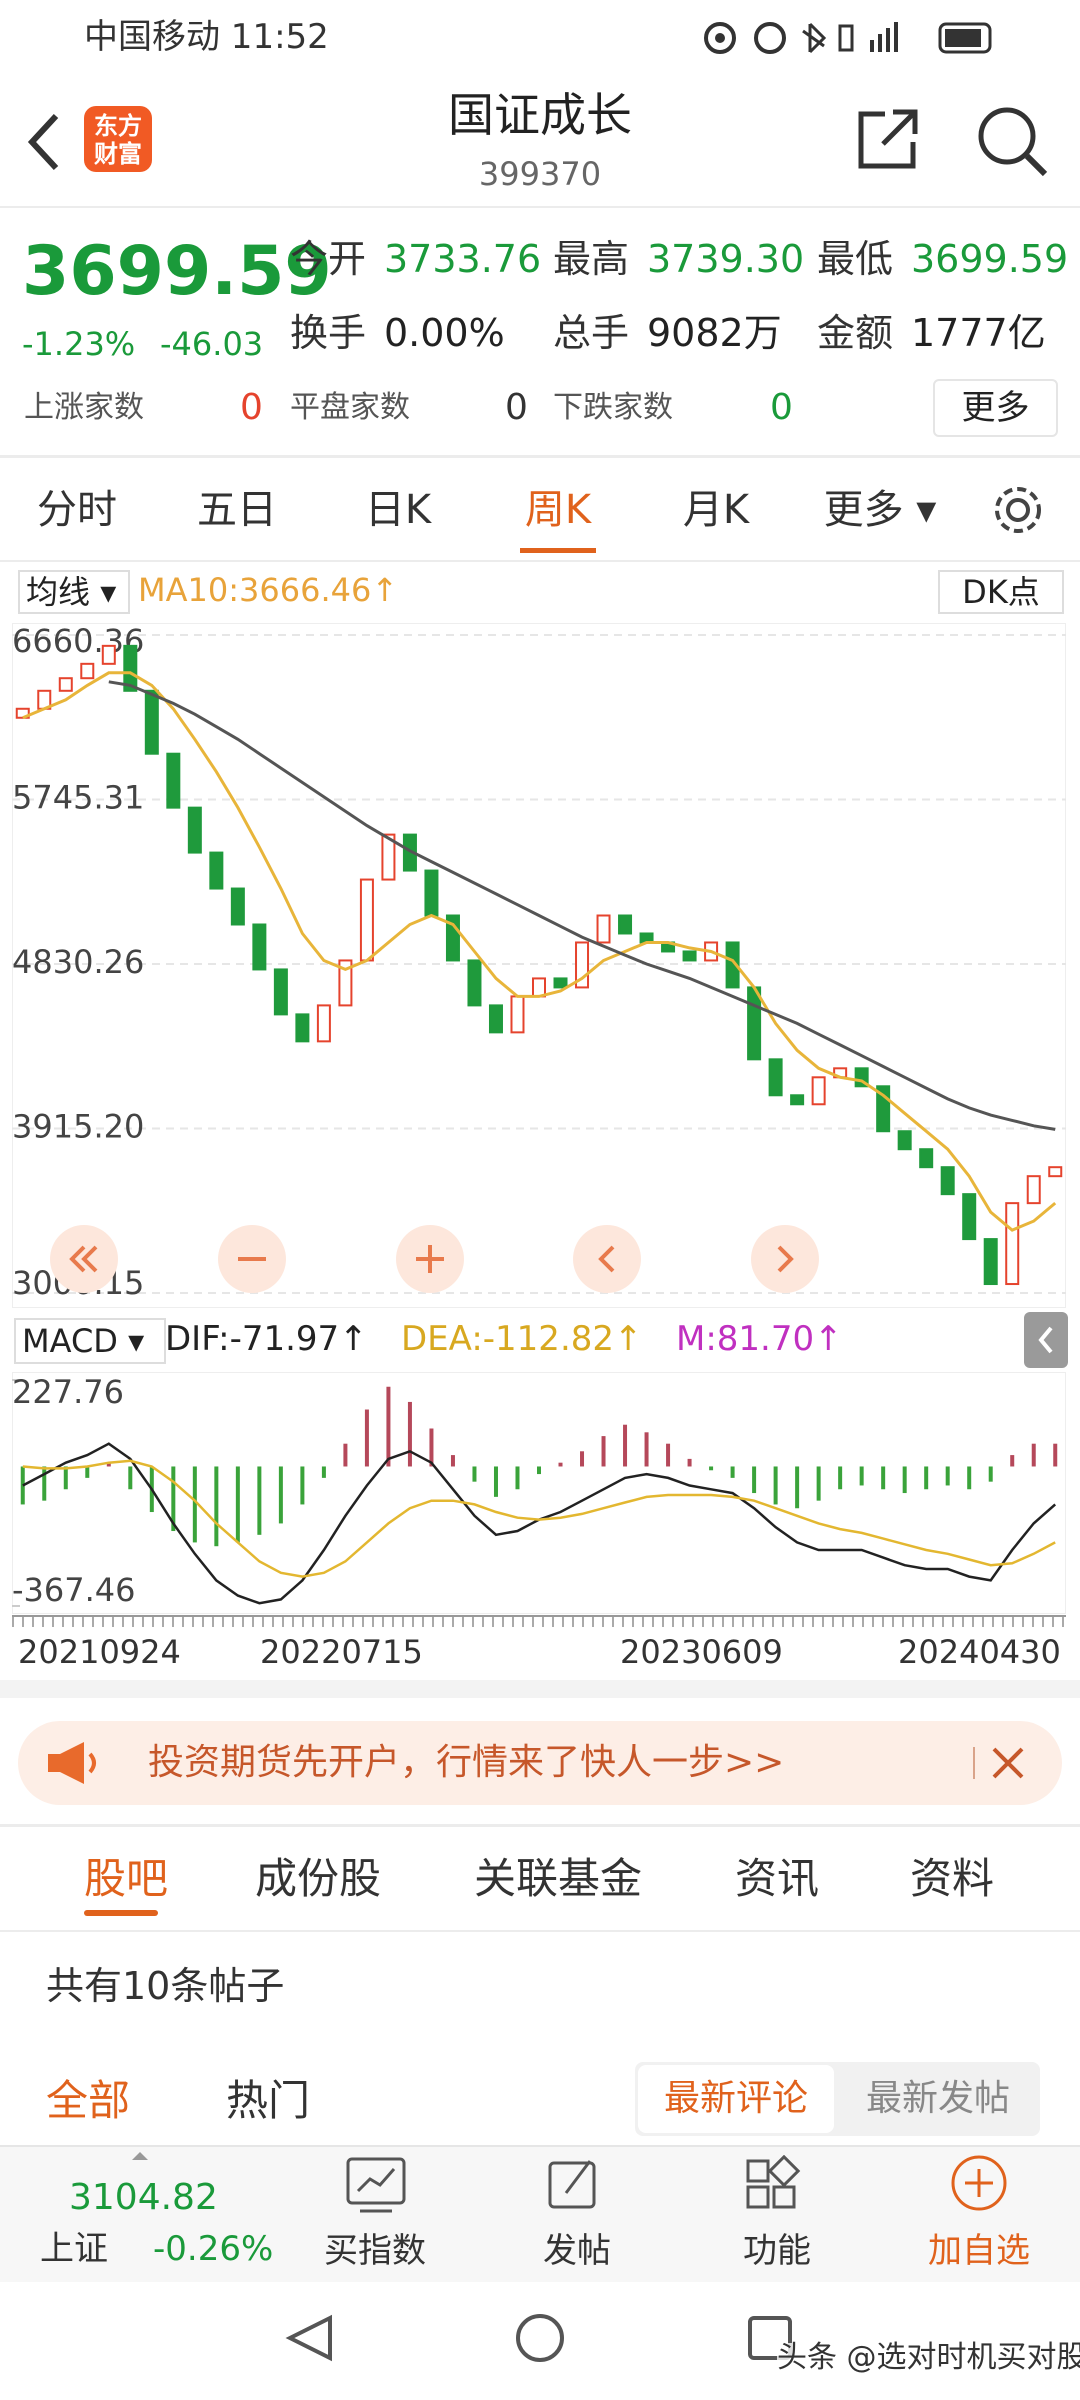 The width and height of the screenshot is (1080, 2400). I want to click on dea-label: DEA:-112.82↑, so click(522, 1339).